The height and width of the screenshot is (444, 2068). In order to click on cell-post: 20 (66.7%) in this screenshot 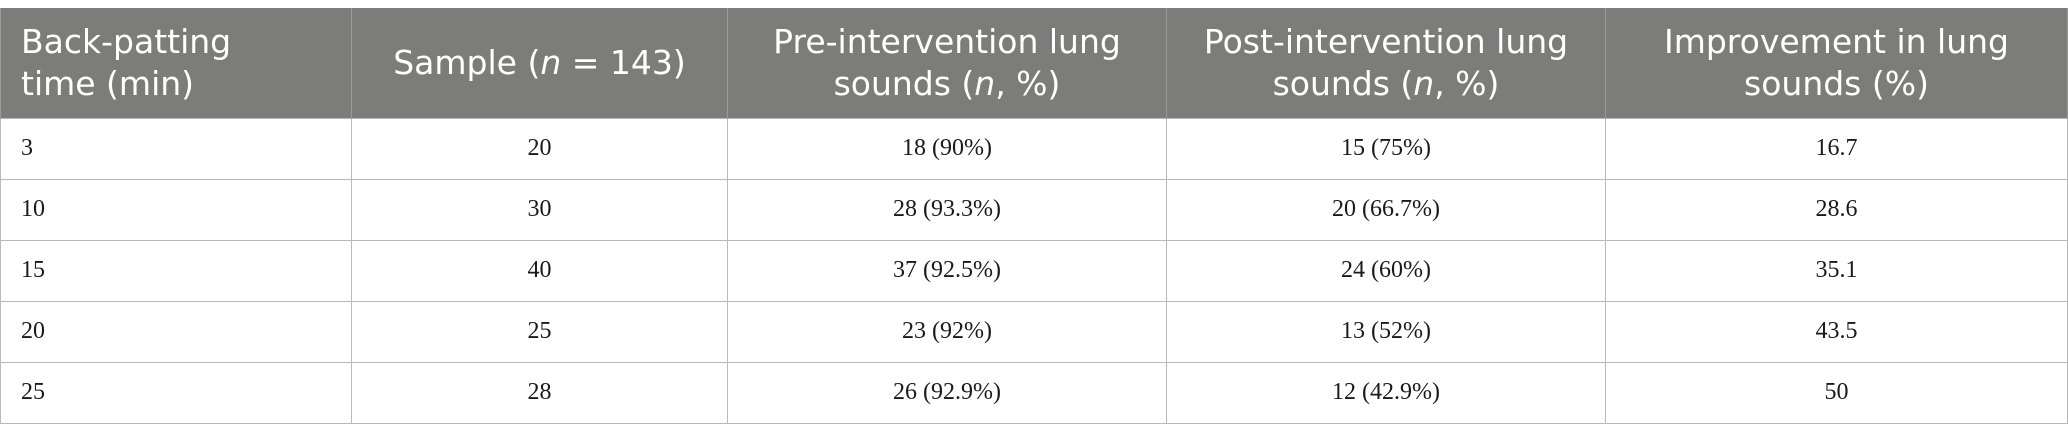, I will do `click(1386, 209)`.